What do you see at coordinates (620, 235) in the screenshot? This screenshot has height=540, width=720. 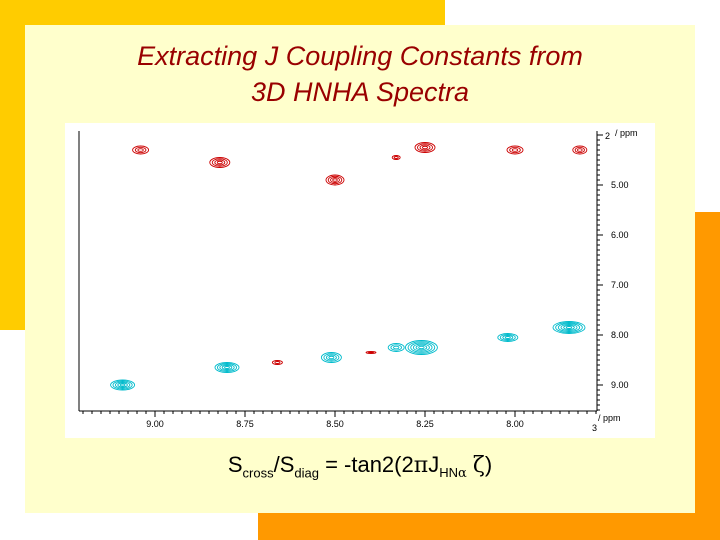 I see `y-tick-label: 6.00` at bounding box center [620, 235].